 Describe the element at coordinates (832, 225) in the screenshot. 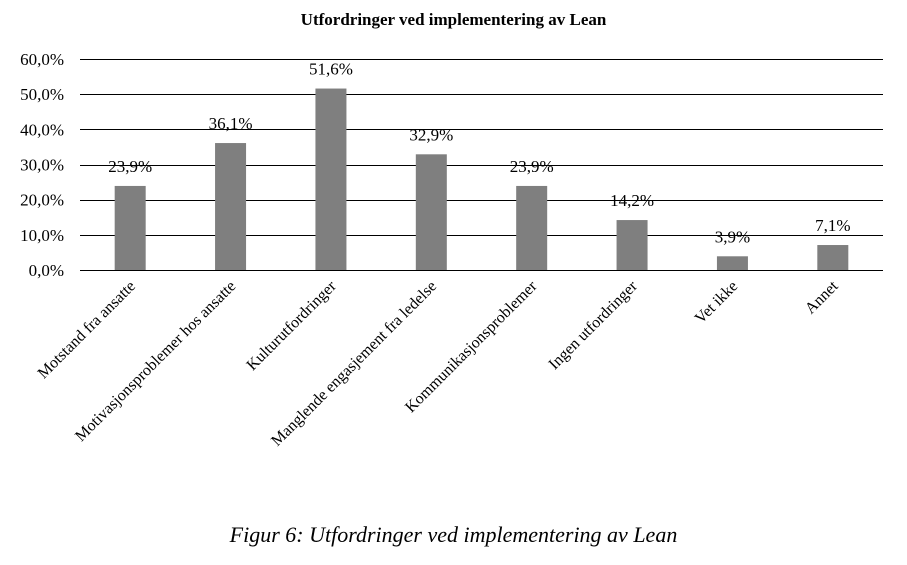

I see `data-label: 7,1%` at that location.